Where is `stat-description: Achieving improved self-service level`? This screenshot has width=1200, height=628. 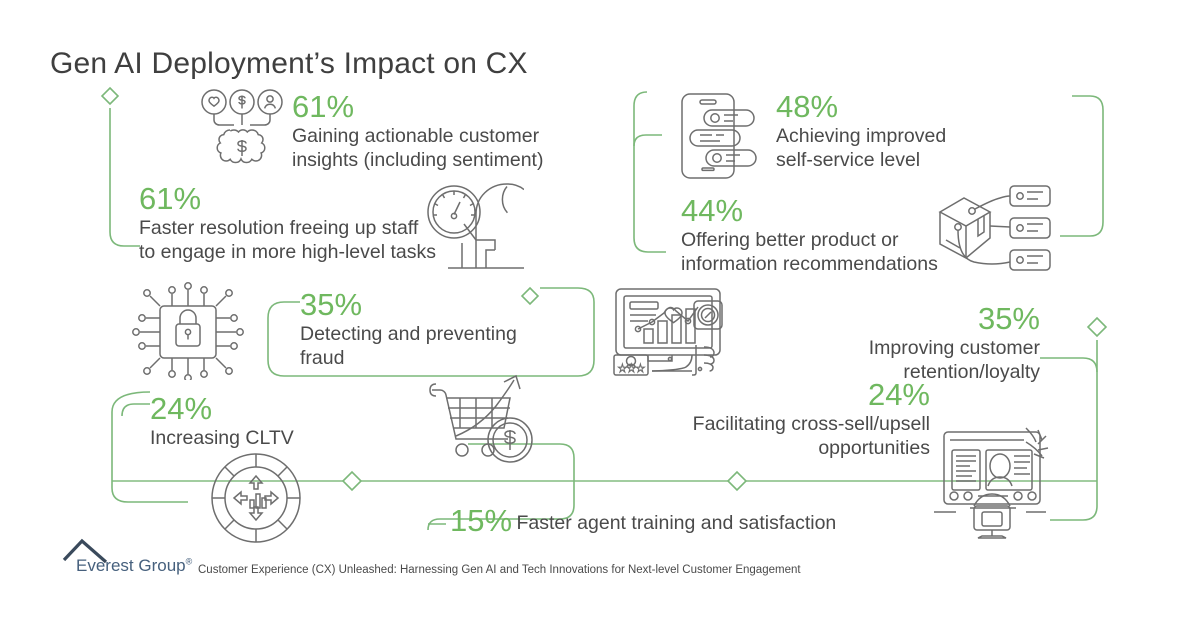 stat-description: Achieving improved self-service level is located at coordinates (861, 148).